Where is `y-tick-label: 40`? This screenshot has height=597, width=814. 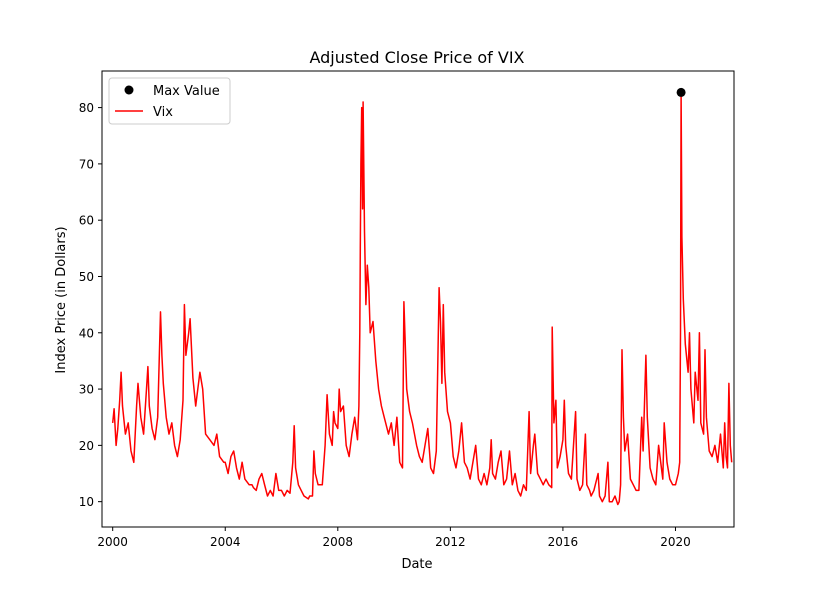 y-tick-label: 40 is located at coordinates (86, 333).